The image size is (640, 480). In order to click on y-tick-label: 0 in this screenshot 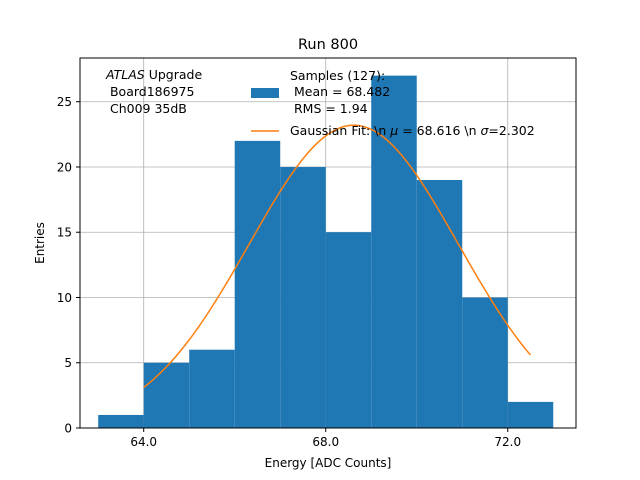, I will do `click(68, 429)`.